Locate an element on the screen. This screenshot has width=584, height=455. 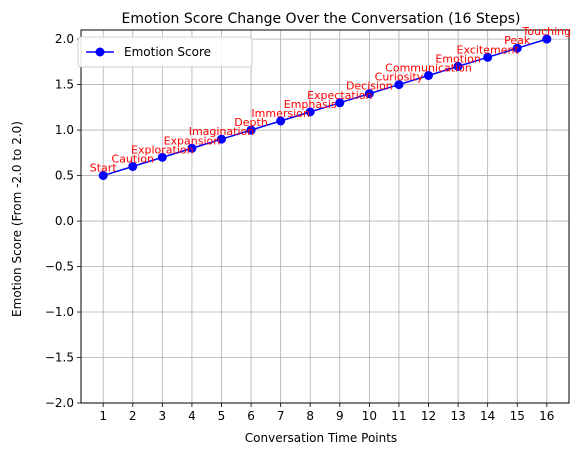
x-tick-label: 2 is located at coordinates (133, 416).